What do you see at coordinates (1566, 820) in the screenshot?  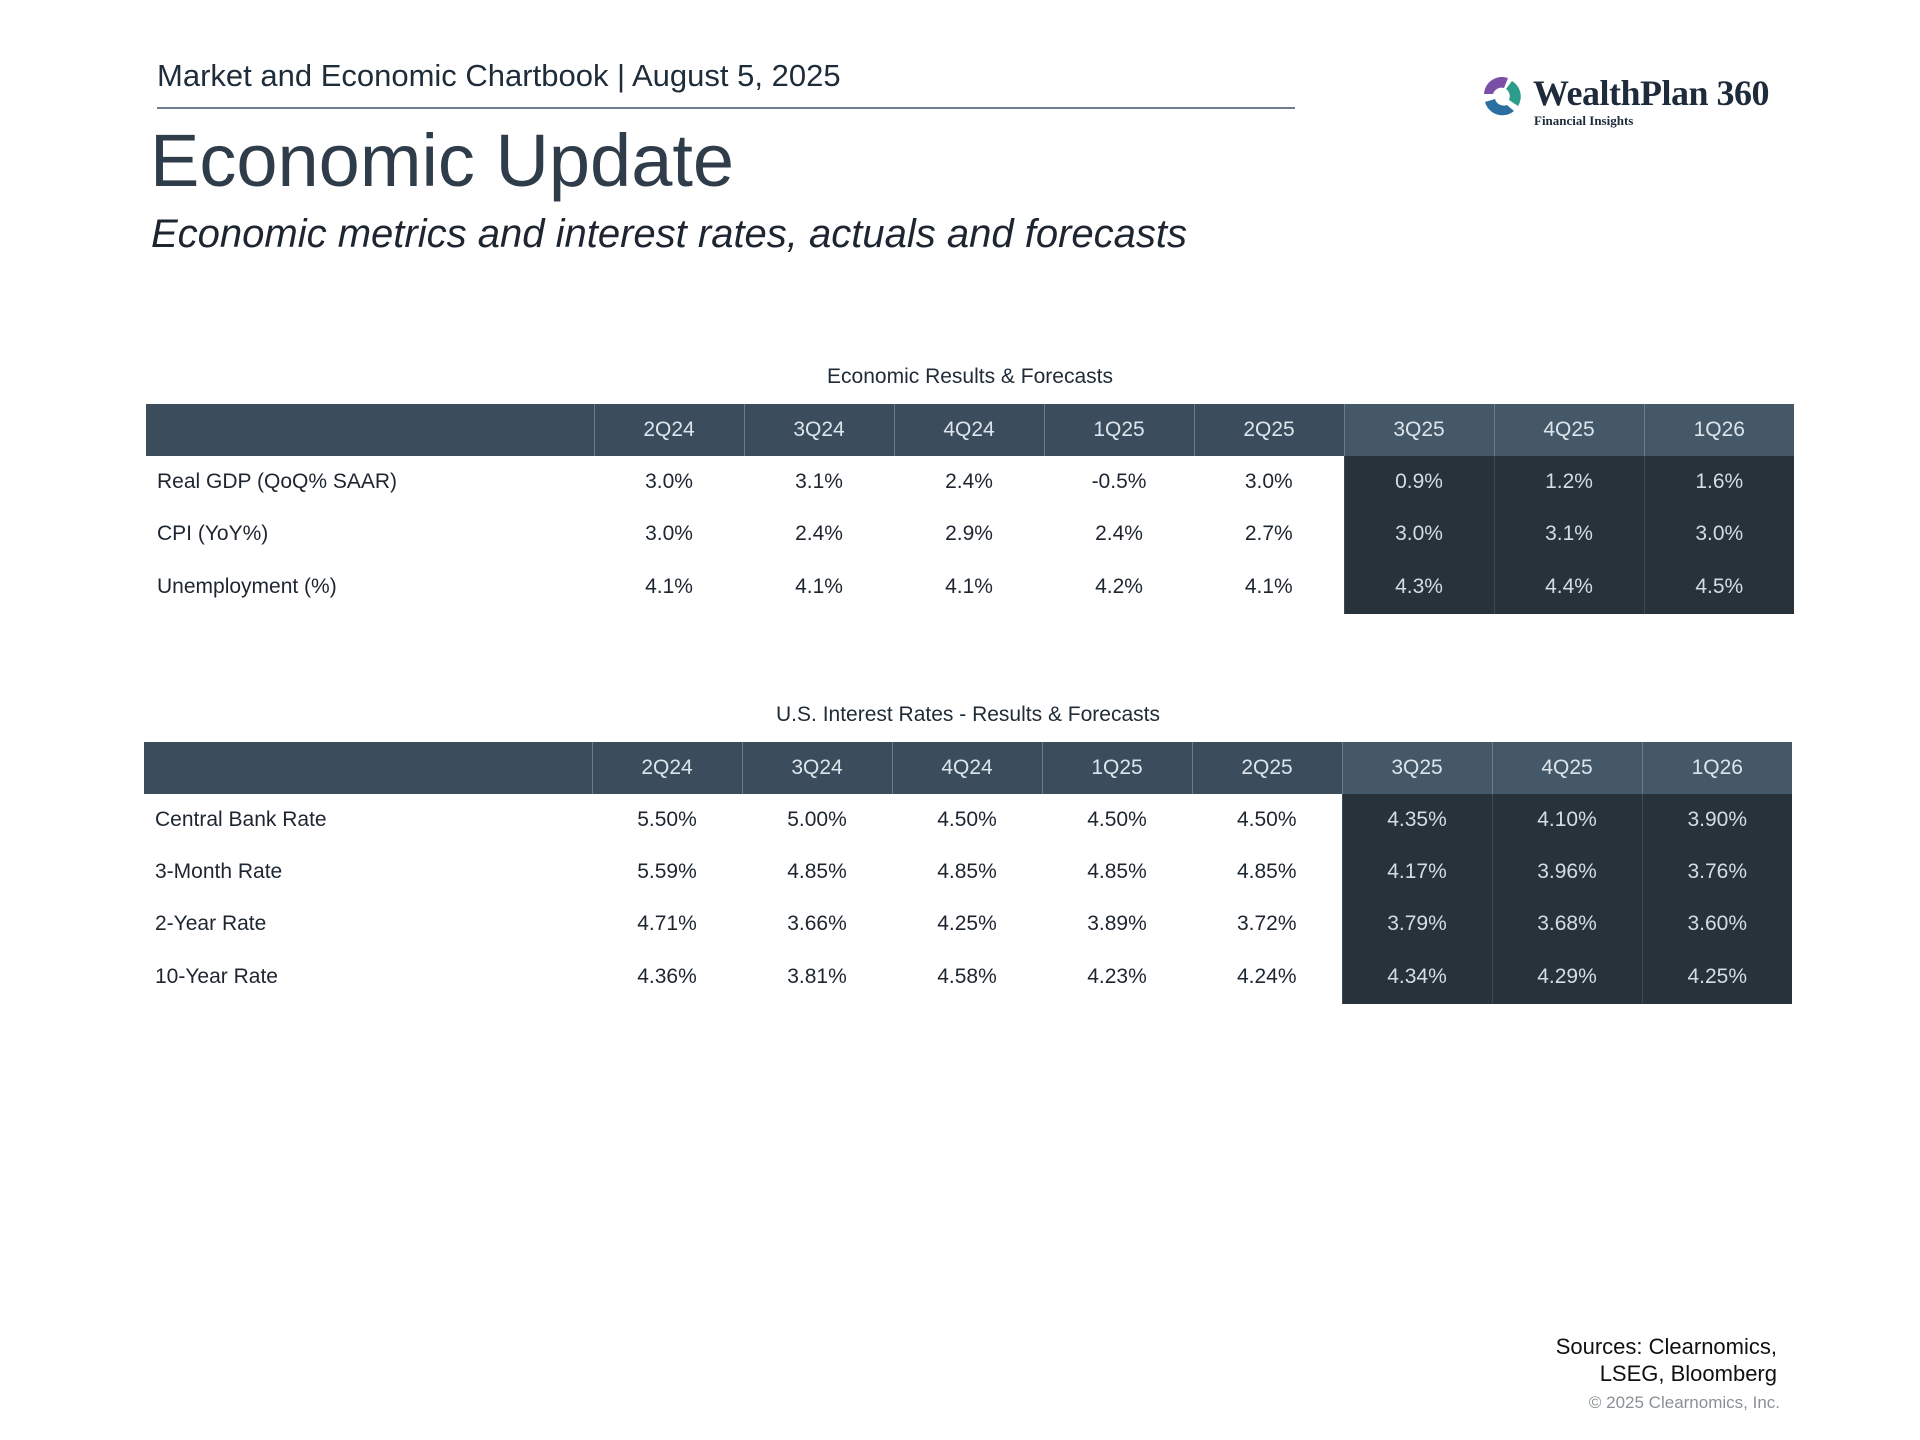 I see `forecast-cell: 4.10%` at bounding box center [1566, 820].